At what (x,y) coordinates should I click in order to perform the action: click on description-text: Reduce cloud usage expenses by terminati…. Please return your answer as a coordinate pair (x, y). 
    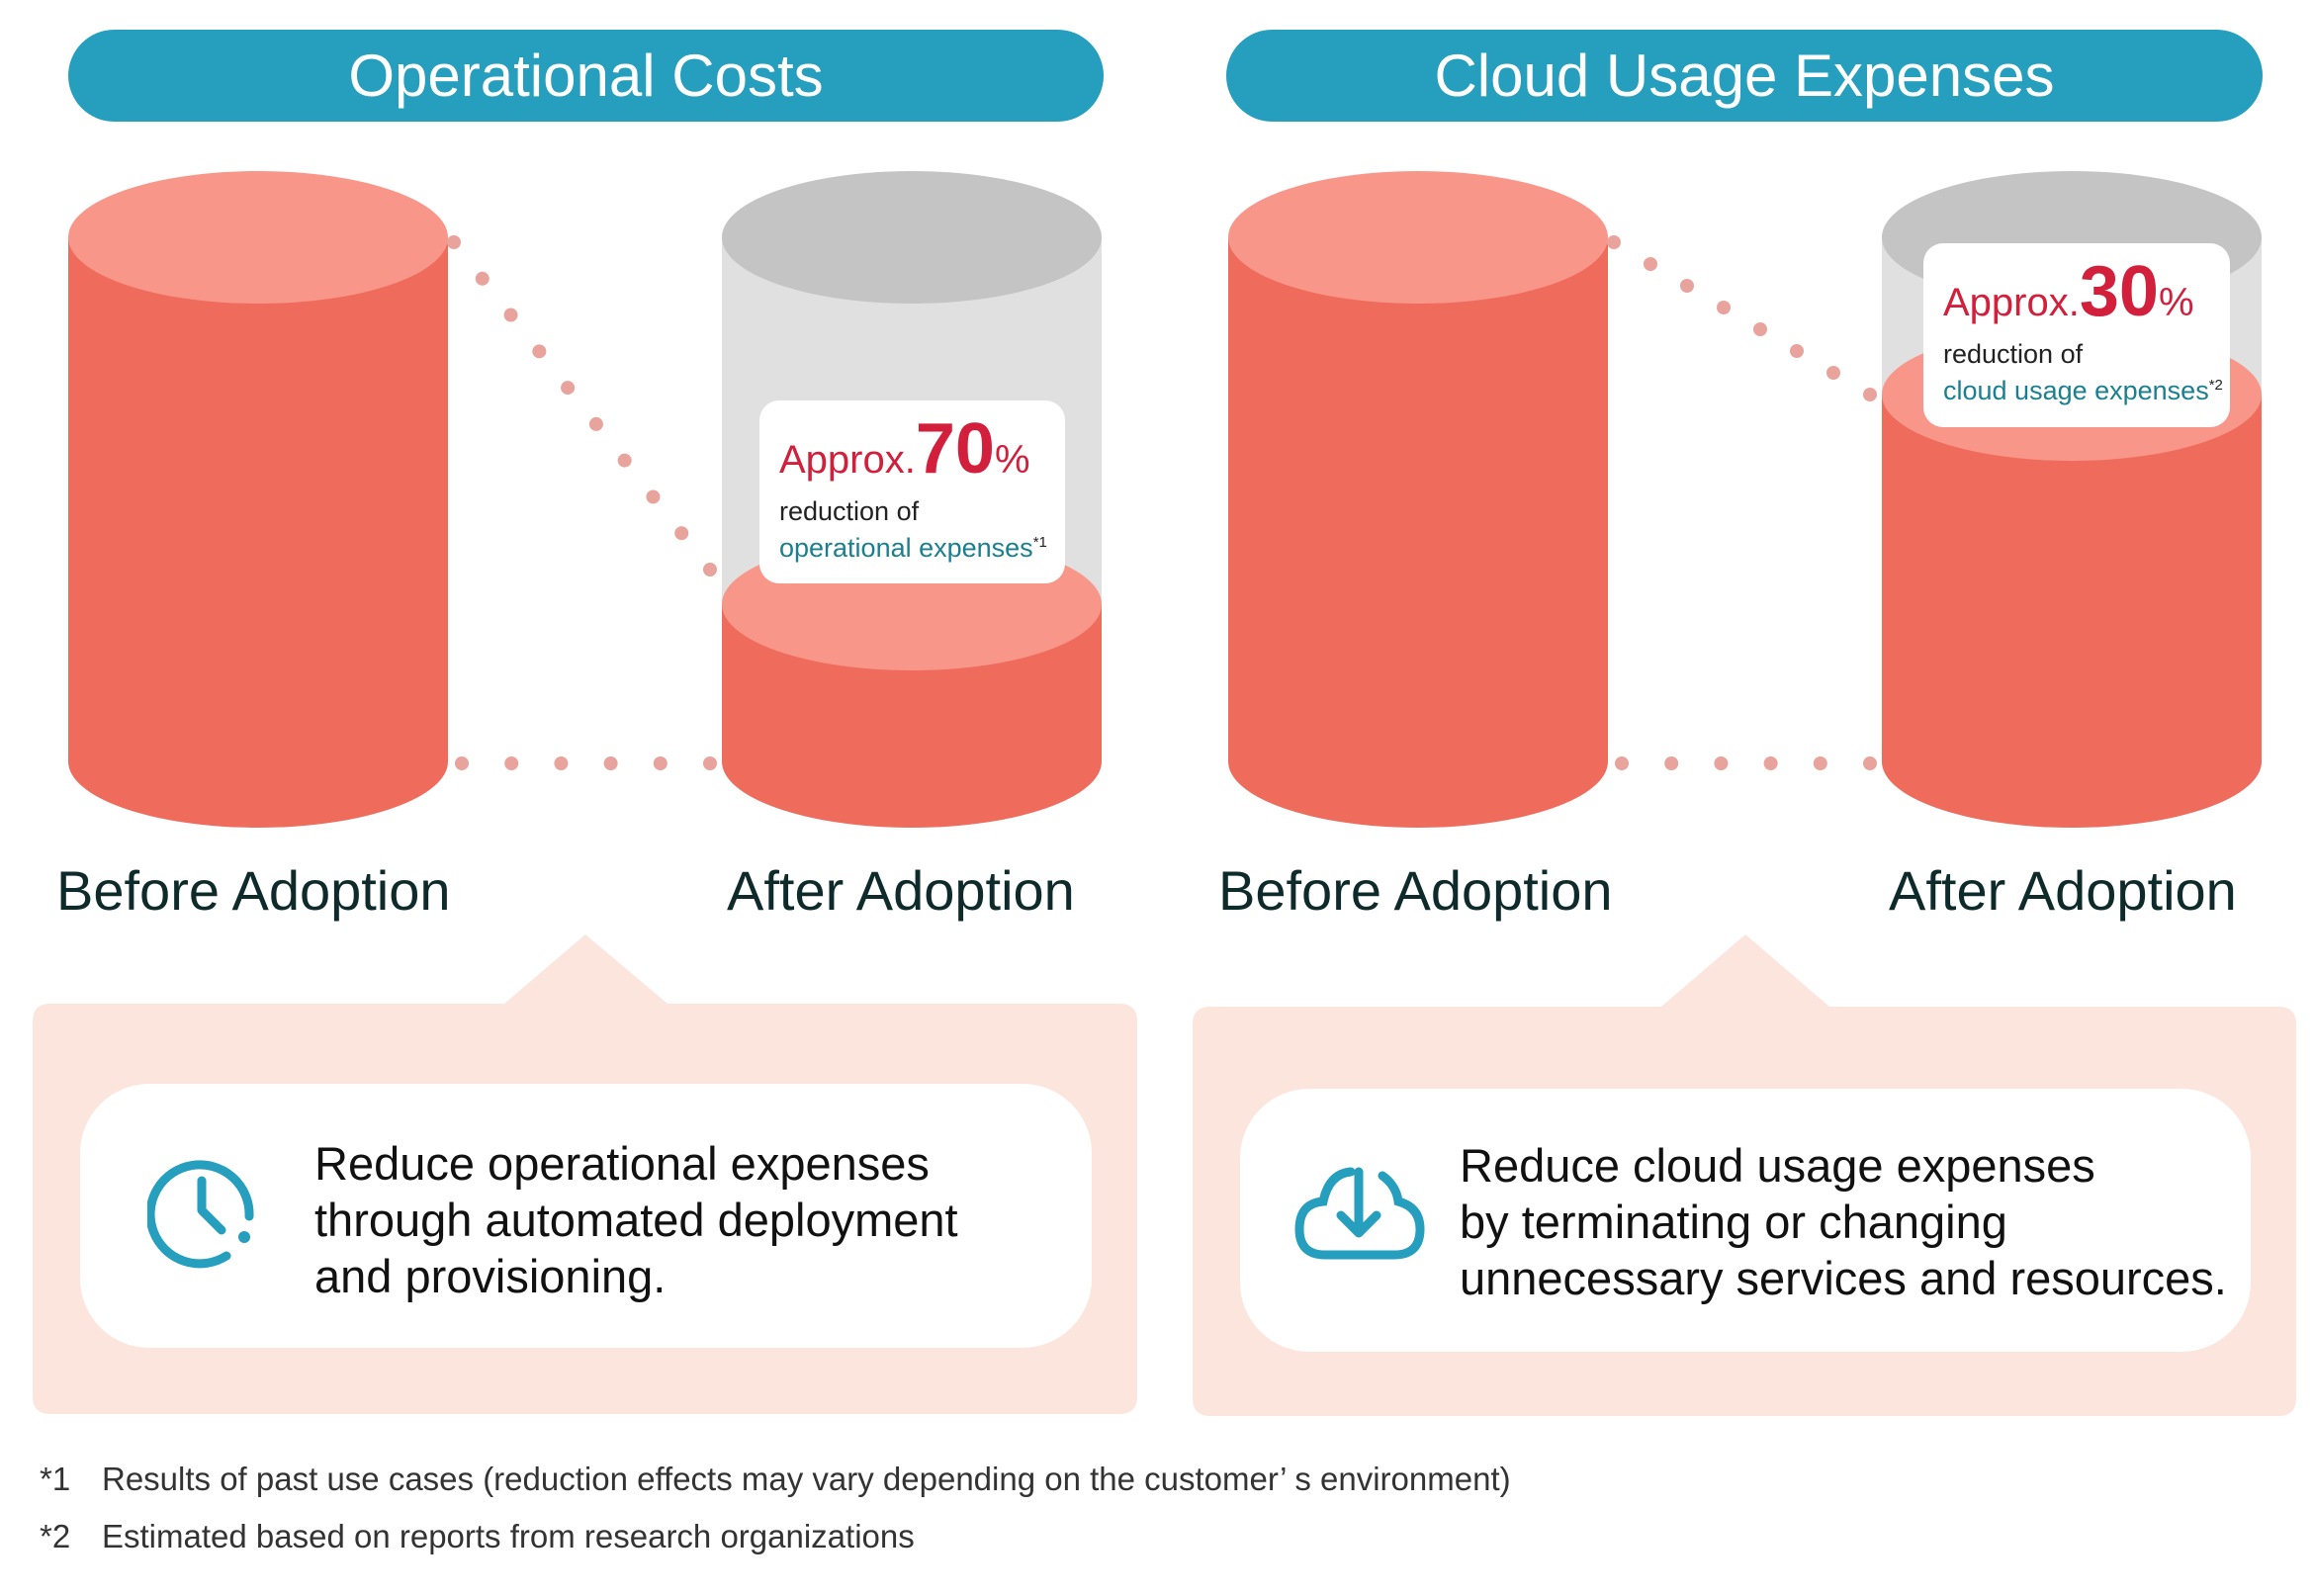
    Looking at the image, I should click on (1844, 1221).